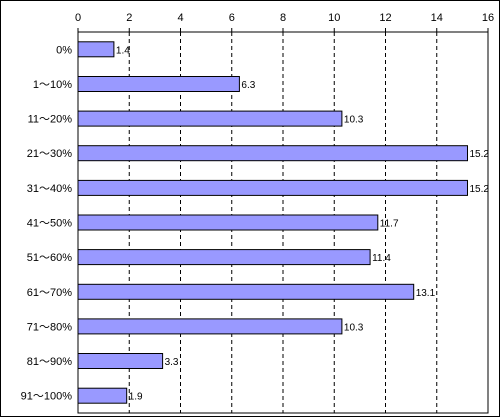  Describe the element at coordinates (381, 258) in the screenshot. I see `value-label: 11.4` at that location.